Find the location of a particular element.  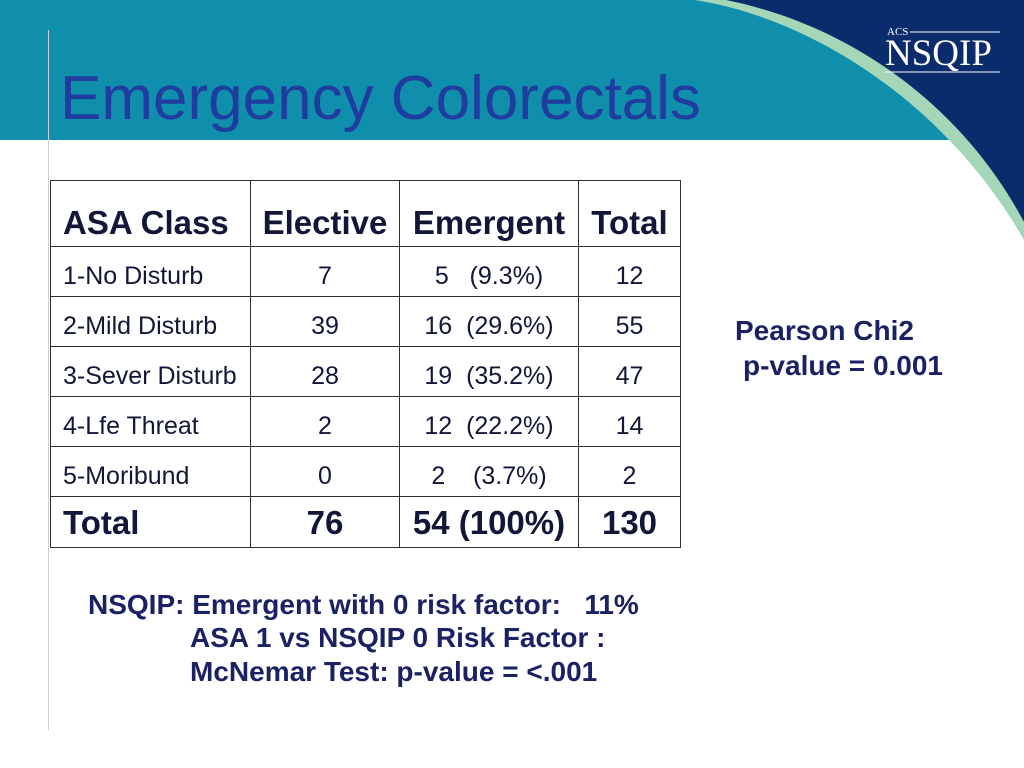

header-swoosh-navy is located at coordinates (875, 111).